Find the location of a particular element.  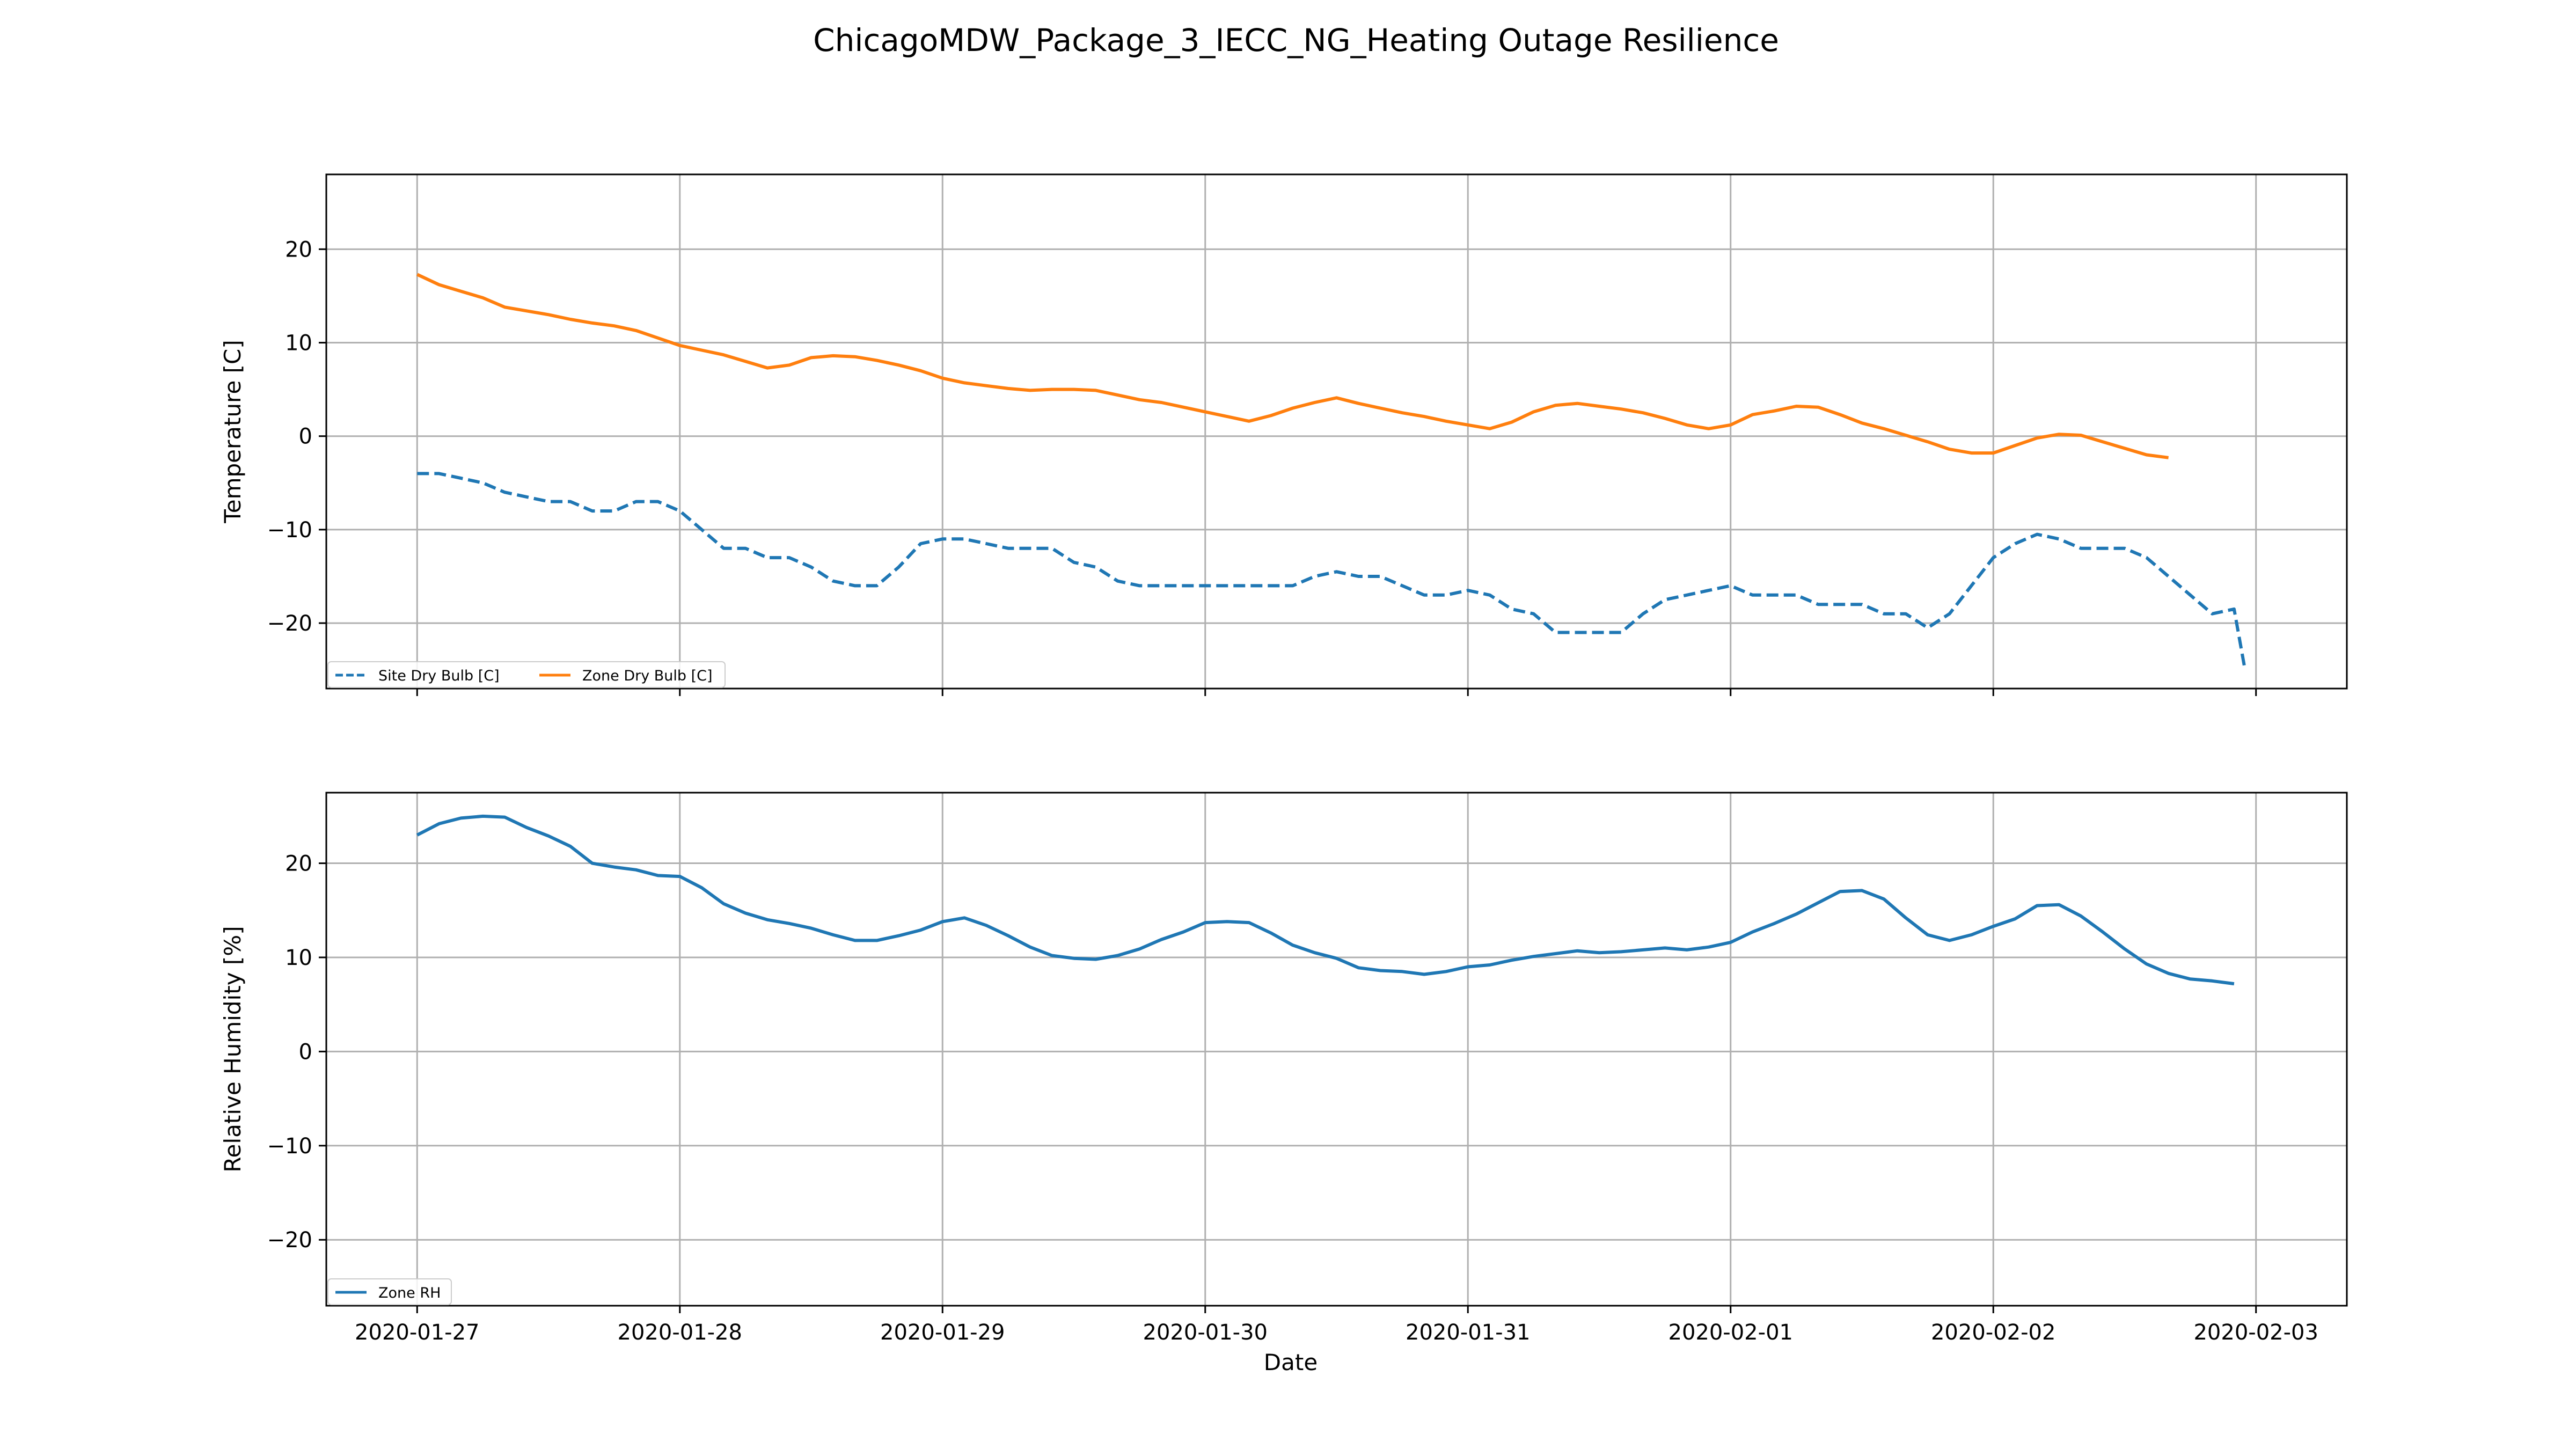

series-line-zone-dry-bulb-c is located at coordinates (1292, 366).